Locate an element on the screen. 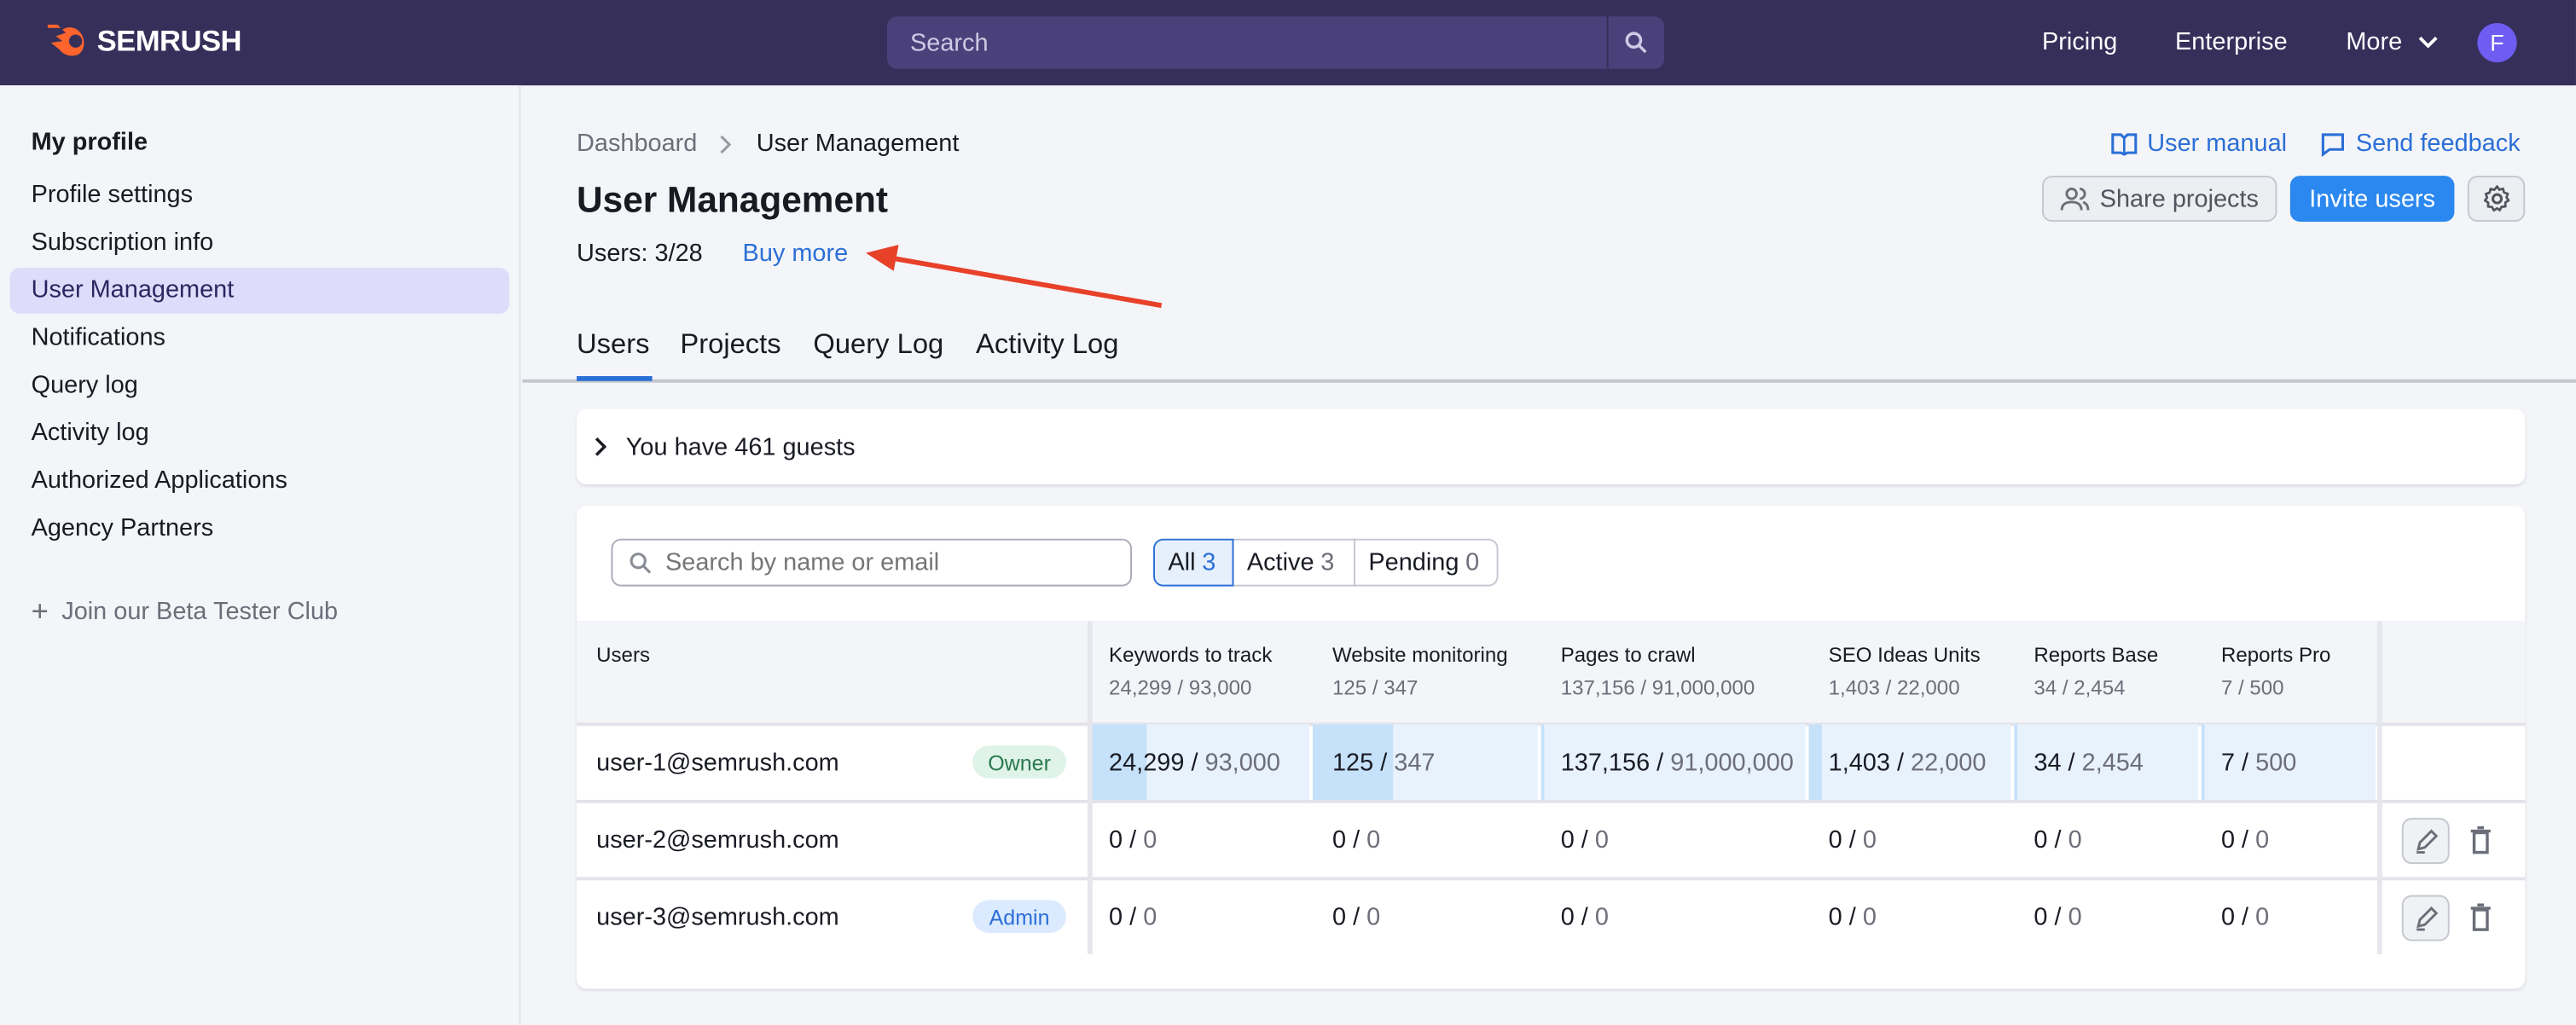 This screenshot has height=1025, width=2576. buy-more-link: Buy more is located at coordinates (795, 254).